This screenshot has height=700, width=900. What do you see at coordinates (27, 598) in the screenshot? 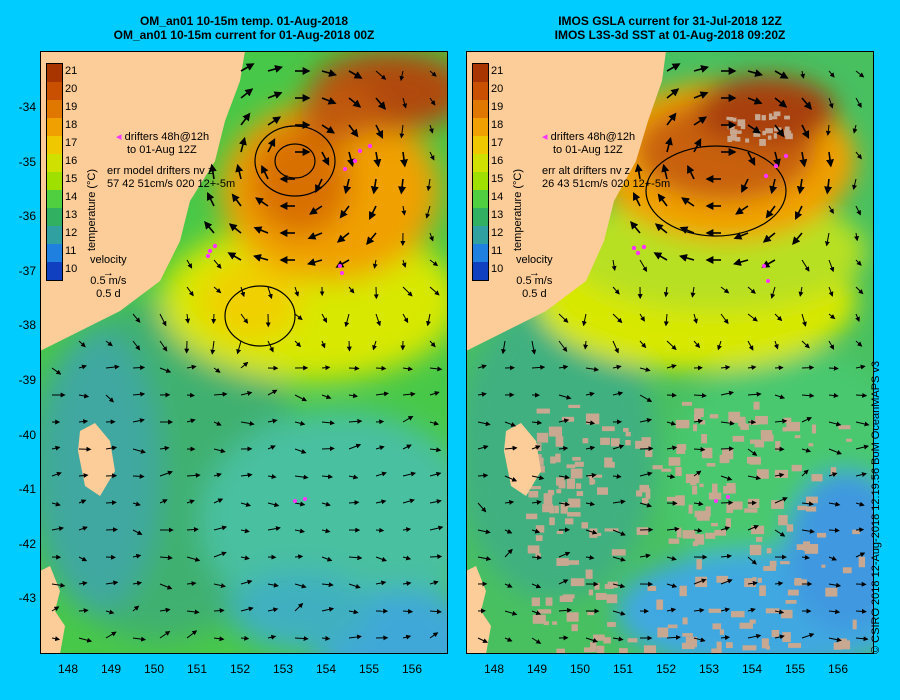
I see `lat-tick-label: -43` at bounding box center [27, 598].